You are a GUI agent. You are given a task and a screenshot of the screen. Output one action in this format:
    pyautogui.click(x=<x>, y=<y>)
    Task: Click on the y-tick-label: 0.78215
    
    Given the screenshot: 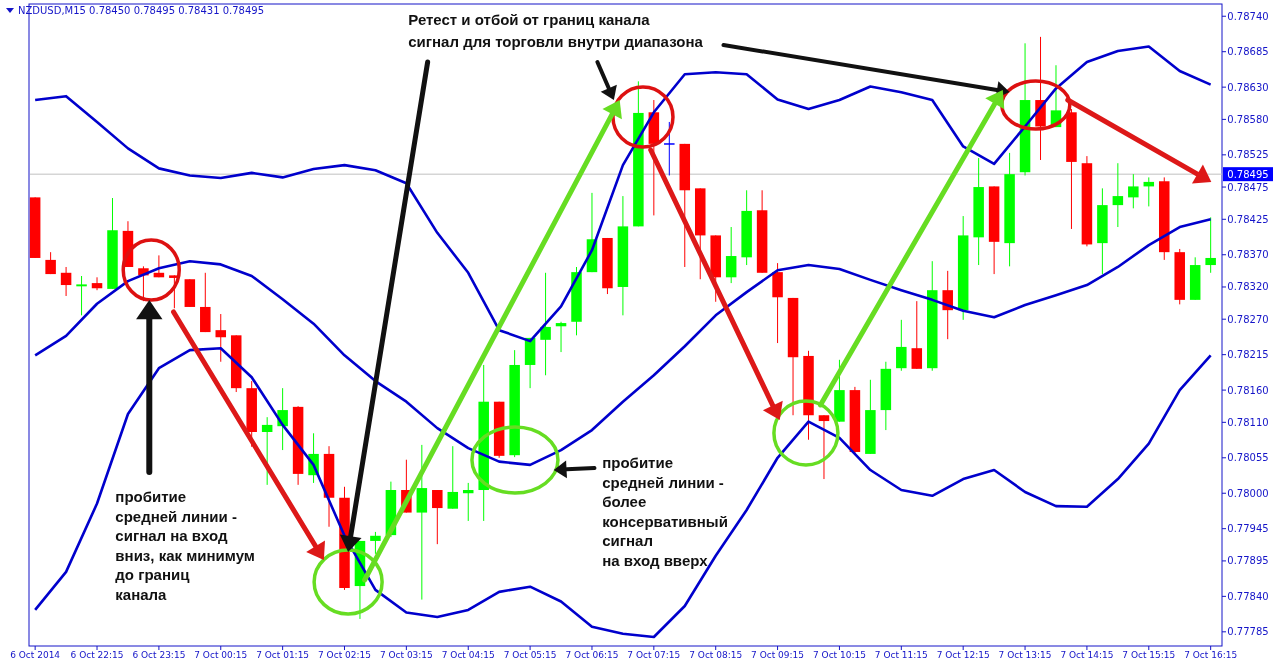 What is the action you would take?
    pyautogui.click(x=1248, y=355)
    